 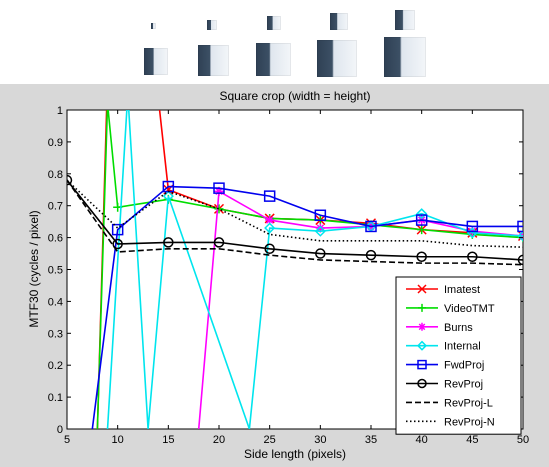 What do you see at coordinates (55, 271) in the screenshot?
I see `y-tick-label: 0.5` at bounding box center [55, 271].